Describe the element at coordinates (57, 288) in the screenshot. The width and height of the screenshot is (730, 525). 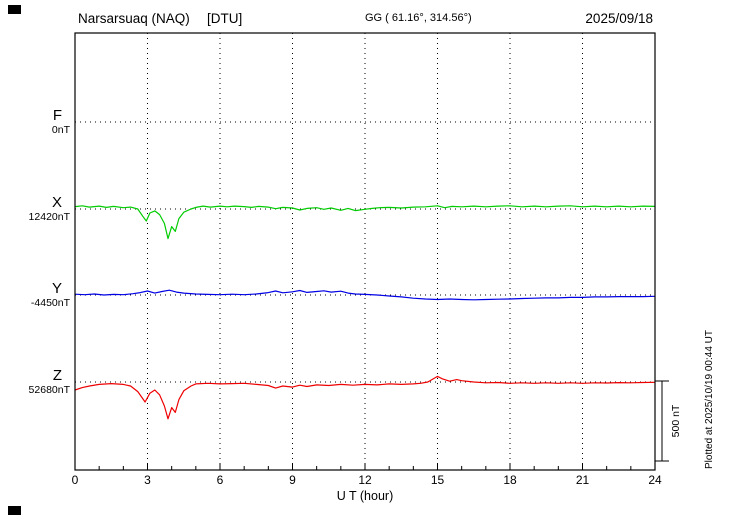
I see `component-label-Y: Y` at that location.